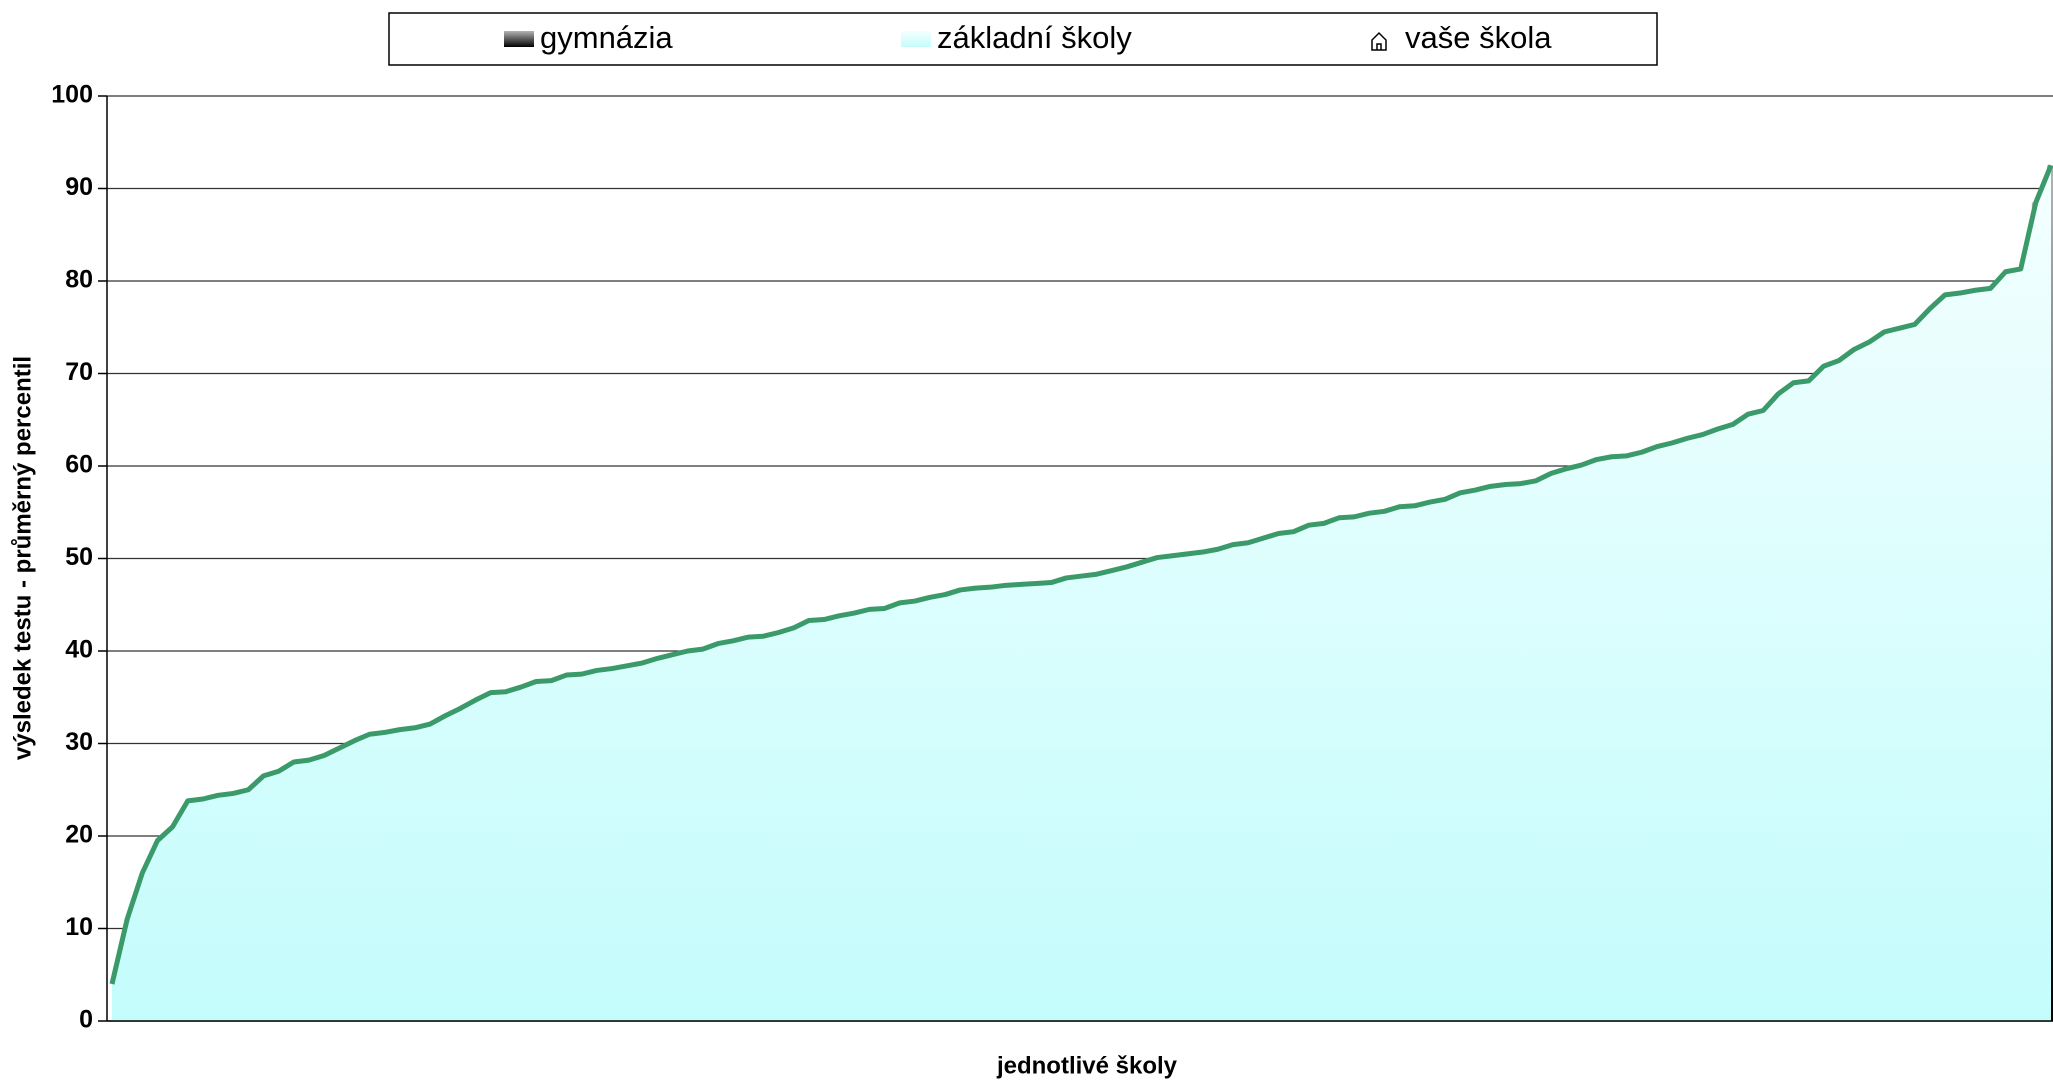 The width and height of the screenshot is (2053, 1081). Describe the element at coordinates (79, 557) in the screenshot. I see `y-tick-label: 50` at that location.